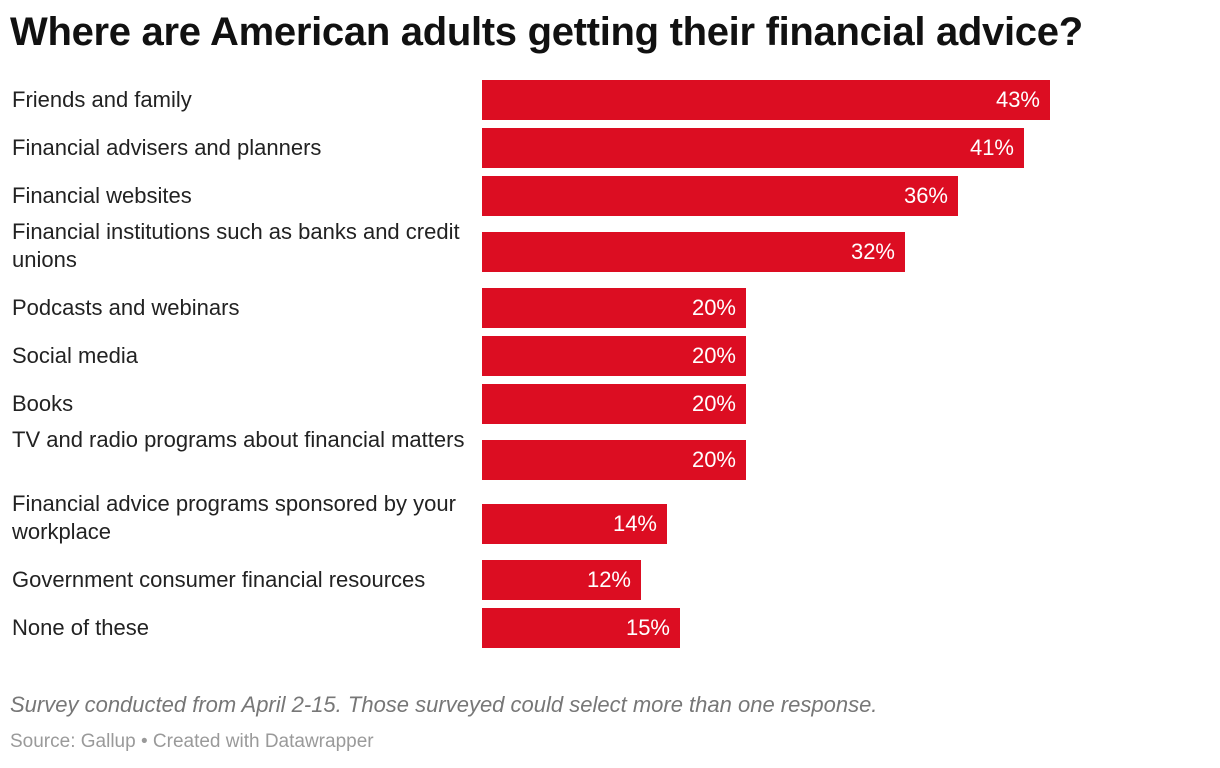  Describe the element at coordinates (102, 195) in the screenshot. I see `category-label: Financial websites` at that location.